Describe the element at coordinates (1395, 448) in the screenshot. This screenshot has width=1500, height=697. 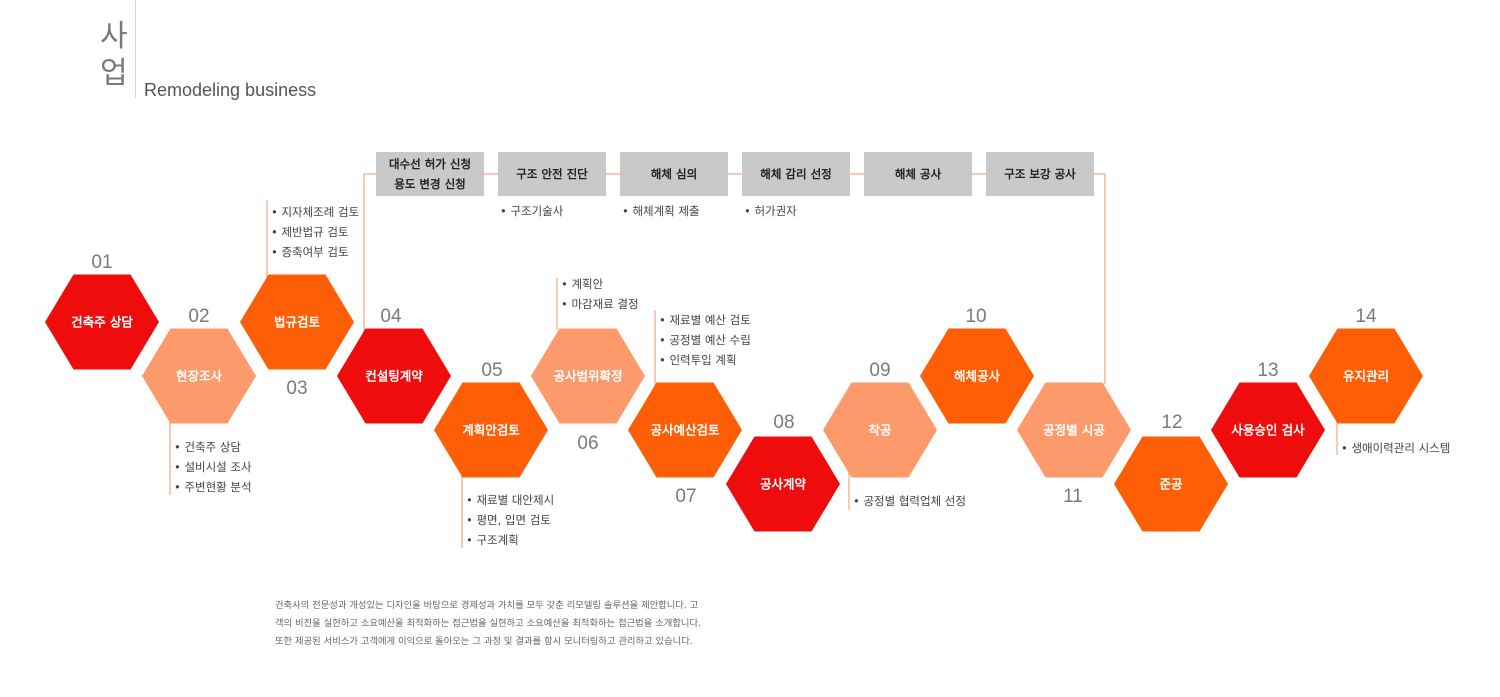
I see `step-note-item: • 생애이력관리 시스템` at that location.